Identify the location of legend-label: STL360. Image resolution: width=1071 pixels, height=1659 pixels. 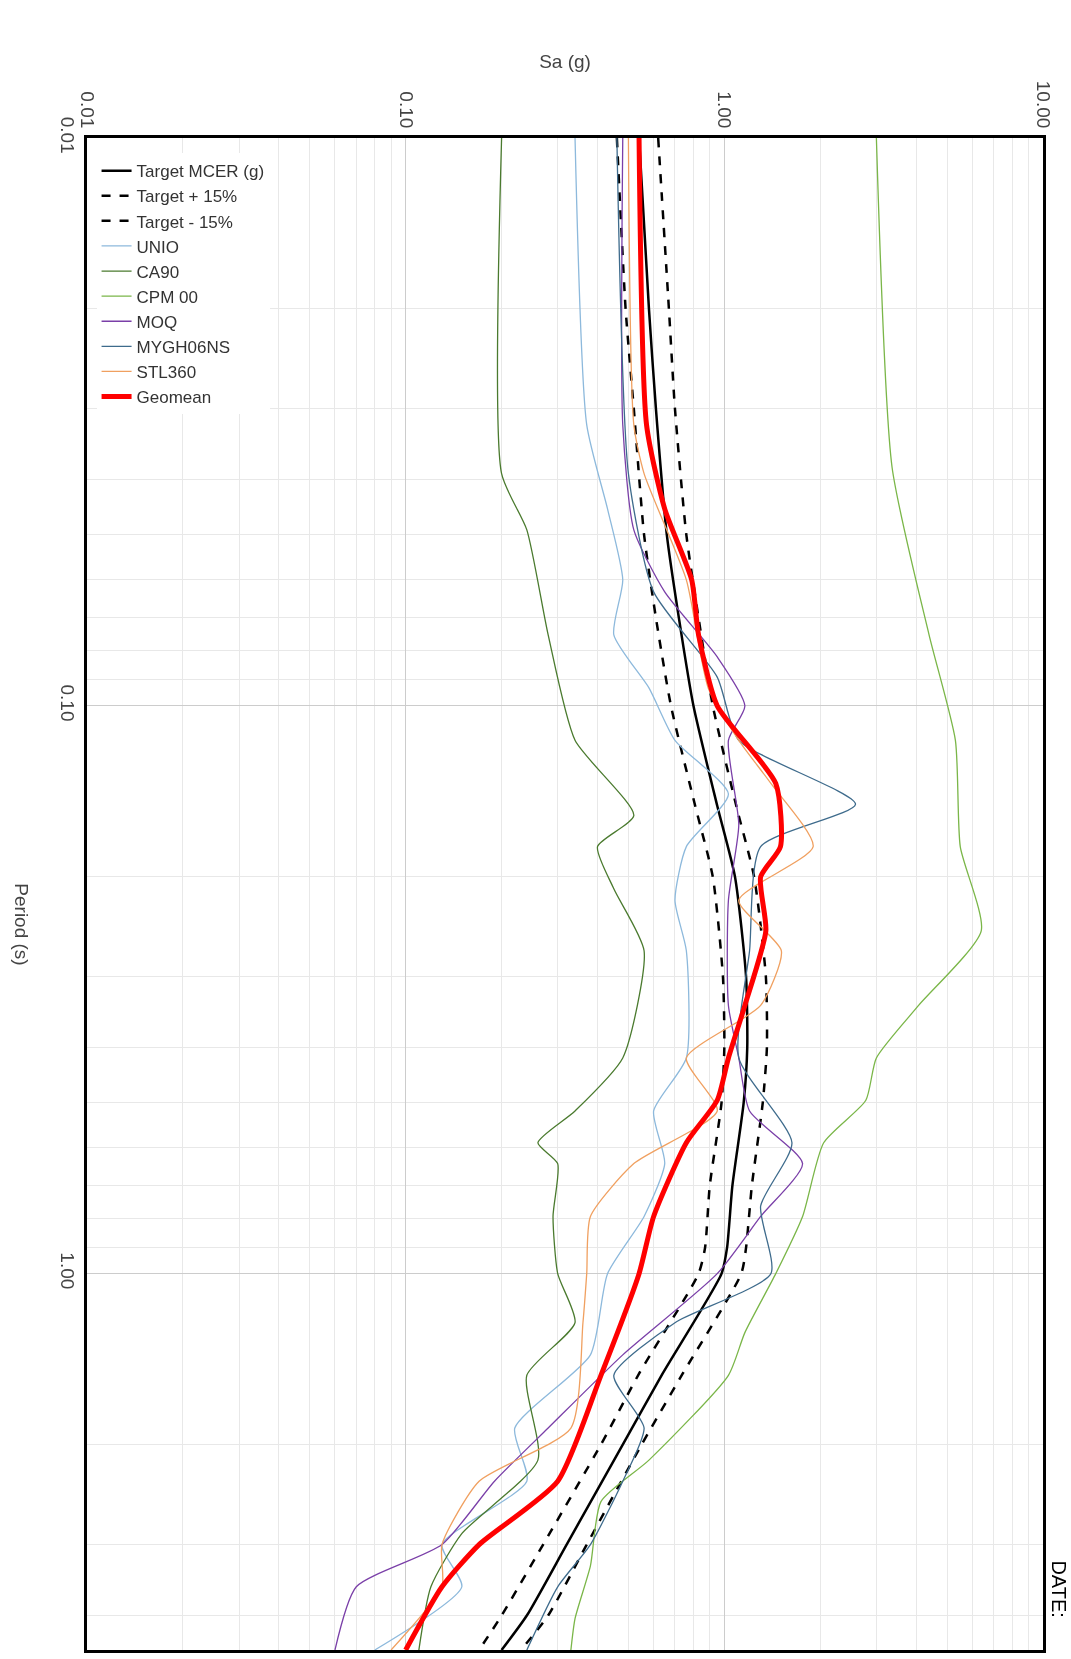
(166, 373).